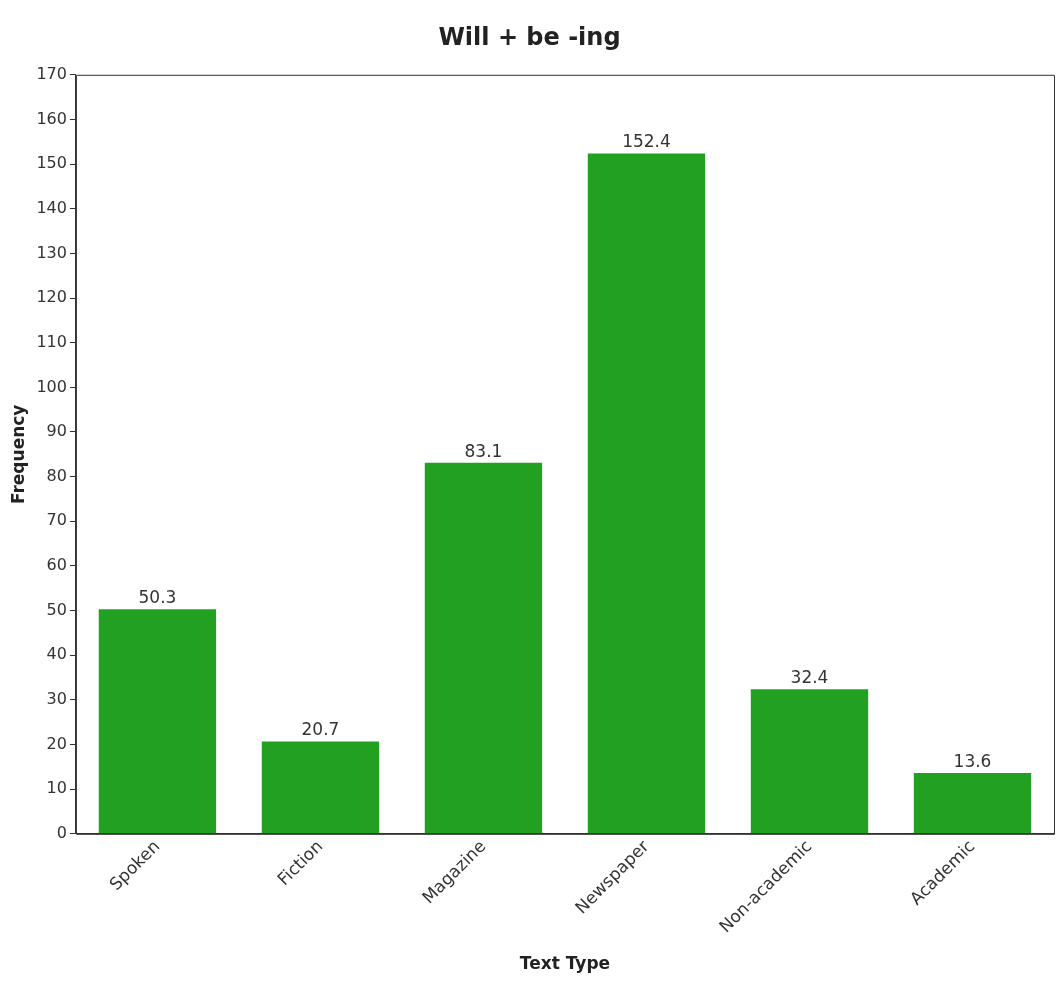 Image resolution: width=1064 pixels, height=984 pixels. What do you see at coordinates (61, 832) in the screenshot?
I see `y-tick-label: 0` at bounding box center [61, 832].